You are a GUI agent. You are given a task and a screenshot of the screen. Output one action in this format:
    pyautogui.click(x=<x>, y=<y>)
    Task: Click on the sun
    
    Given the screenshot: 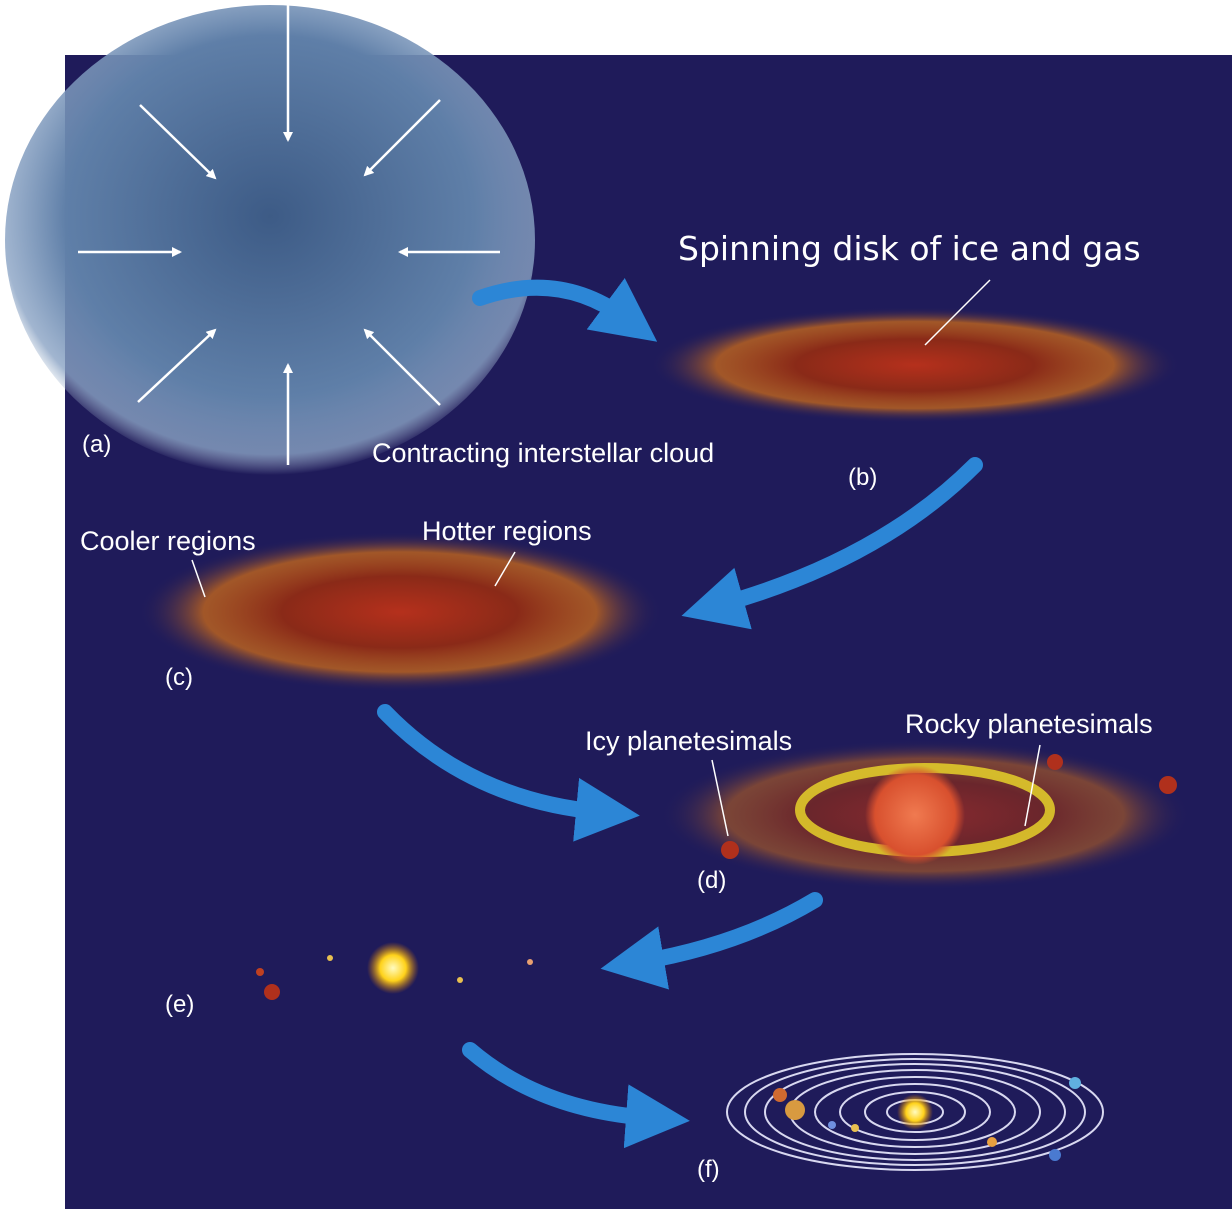 What is the action you would take?
    pyautogui.click(x=915, y=1112)
    